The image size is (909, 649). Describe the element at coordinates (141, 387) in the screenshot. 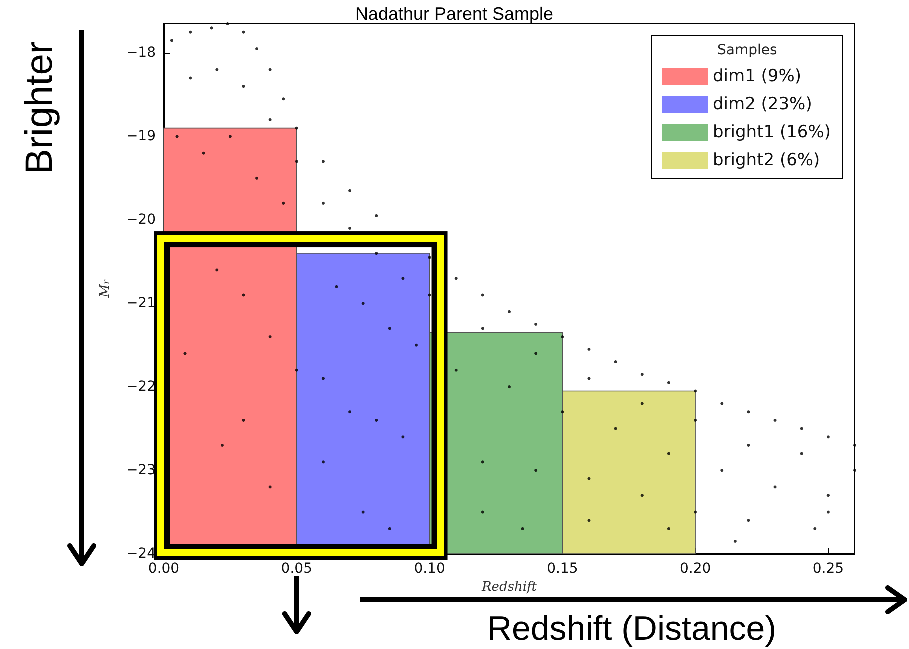

I see `y-tick-label: −22` at that location.